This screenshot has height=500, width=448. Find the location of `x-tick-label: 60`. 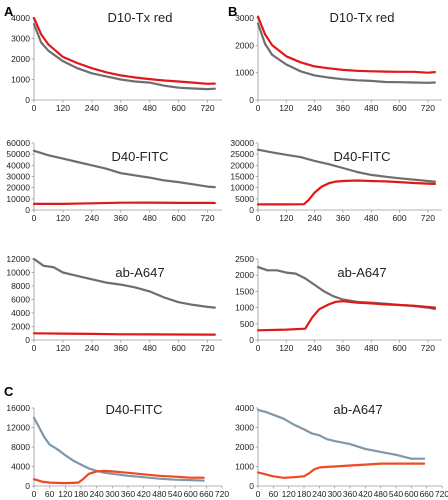

x-tick-label: 60 is located at coordinates (50, 494).